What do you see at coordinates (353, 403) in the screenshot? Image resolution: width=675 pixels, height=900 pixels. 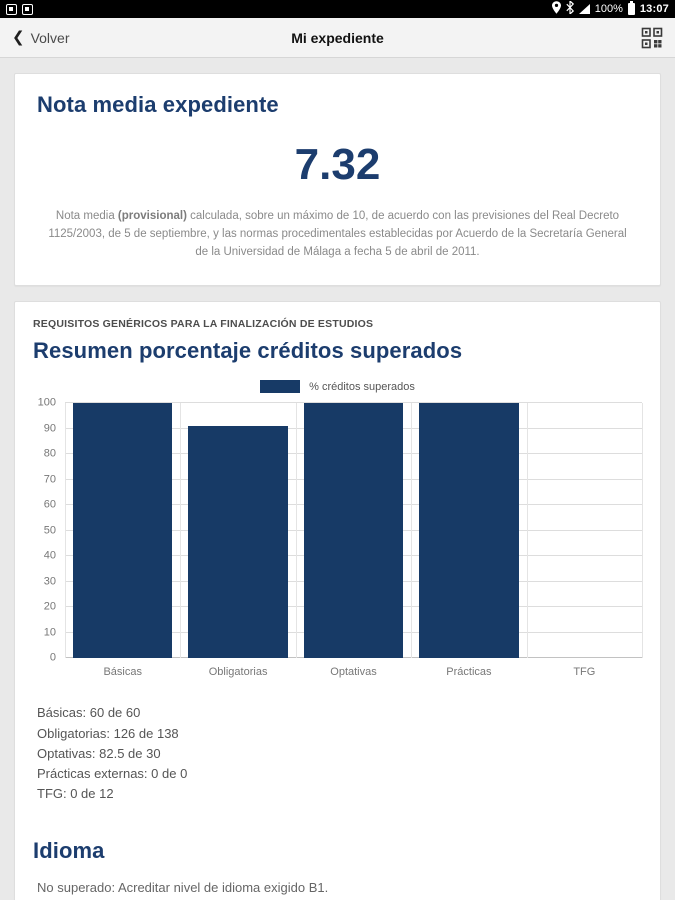 I see `gridline` at bounding box center [353, 403].